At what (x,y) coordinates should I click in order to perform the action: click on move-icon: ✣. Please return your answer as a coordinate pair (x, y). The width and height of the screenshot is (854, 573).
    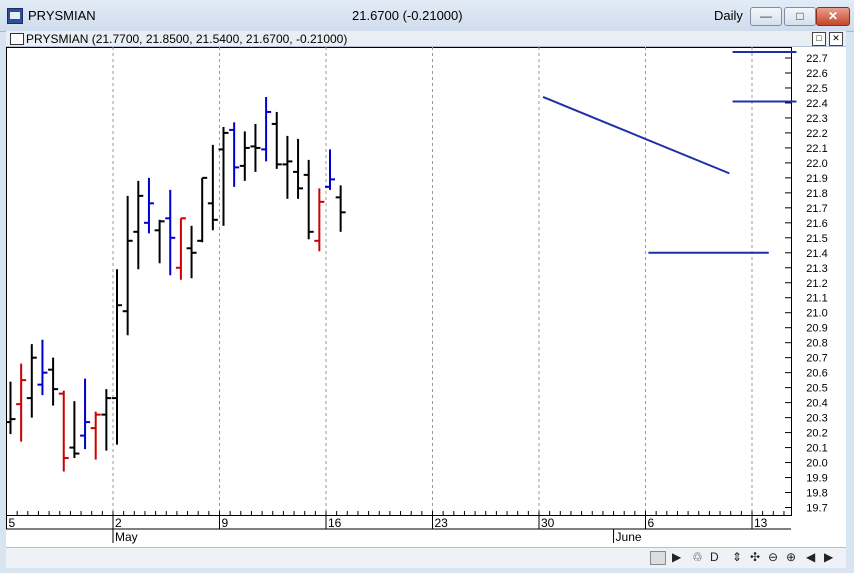
    Looking at the image, I should click on (755, 557).